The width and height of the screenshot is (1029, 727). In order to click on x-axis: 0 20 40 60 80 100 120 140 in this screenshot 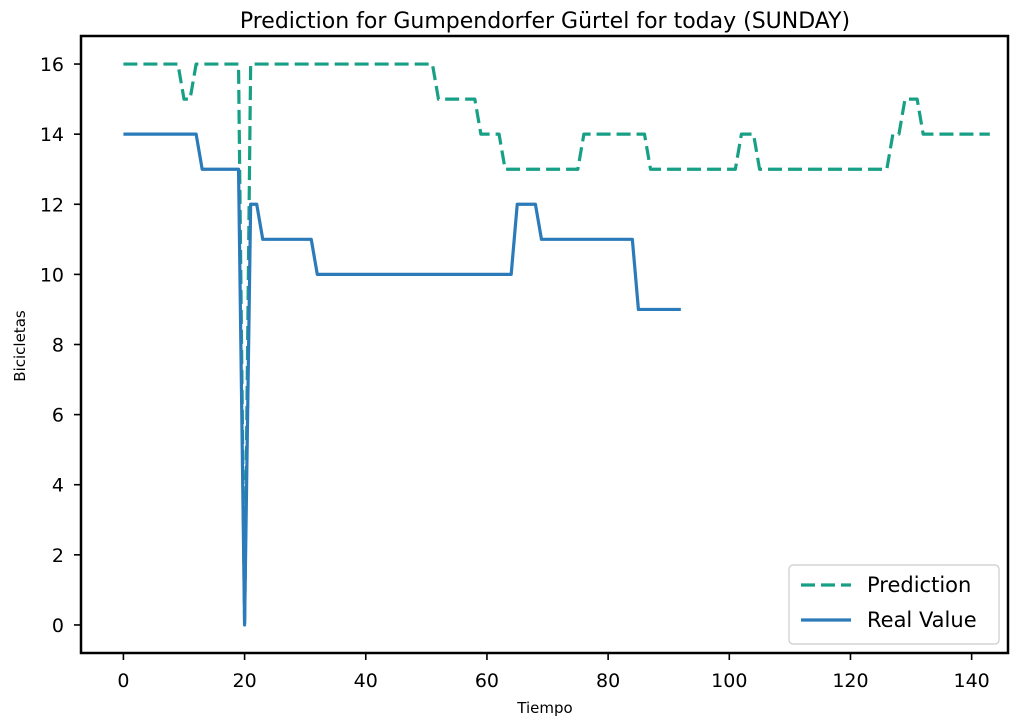, I will do `click(553, 672)`.